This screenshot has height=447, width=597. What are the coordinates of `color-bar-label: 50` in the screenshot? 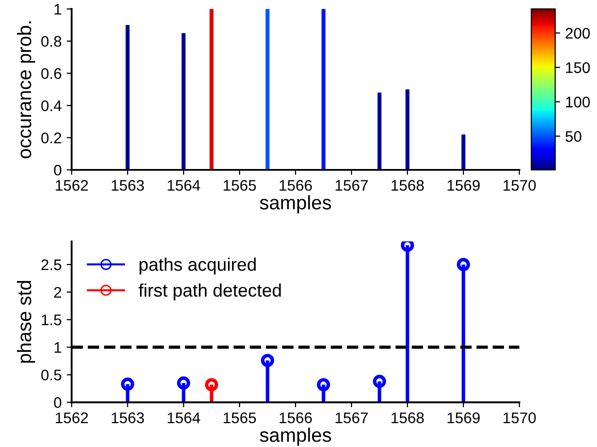 It's located at (574, 136).